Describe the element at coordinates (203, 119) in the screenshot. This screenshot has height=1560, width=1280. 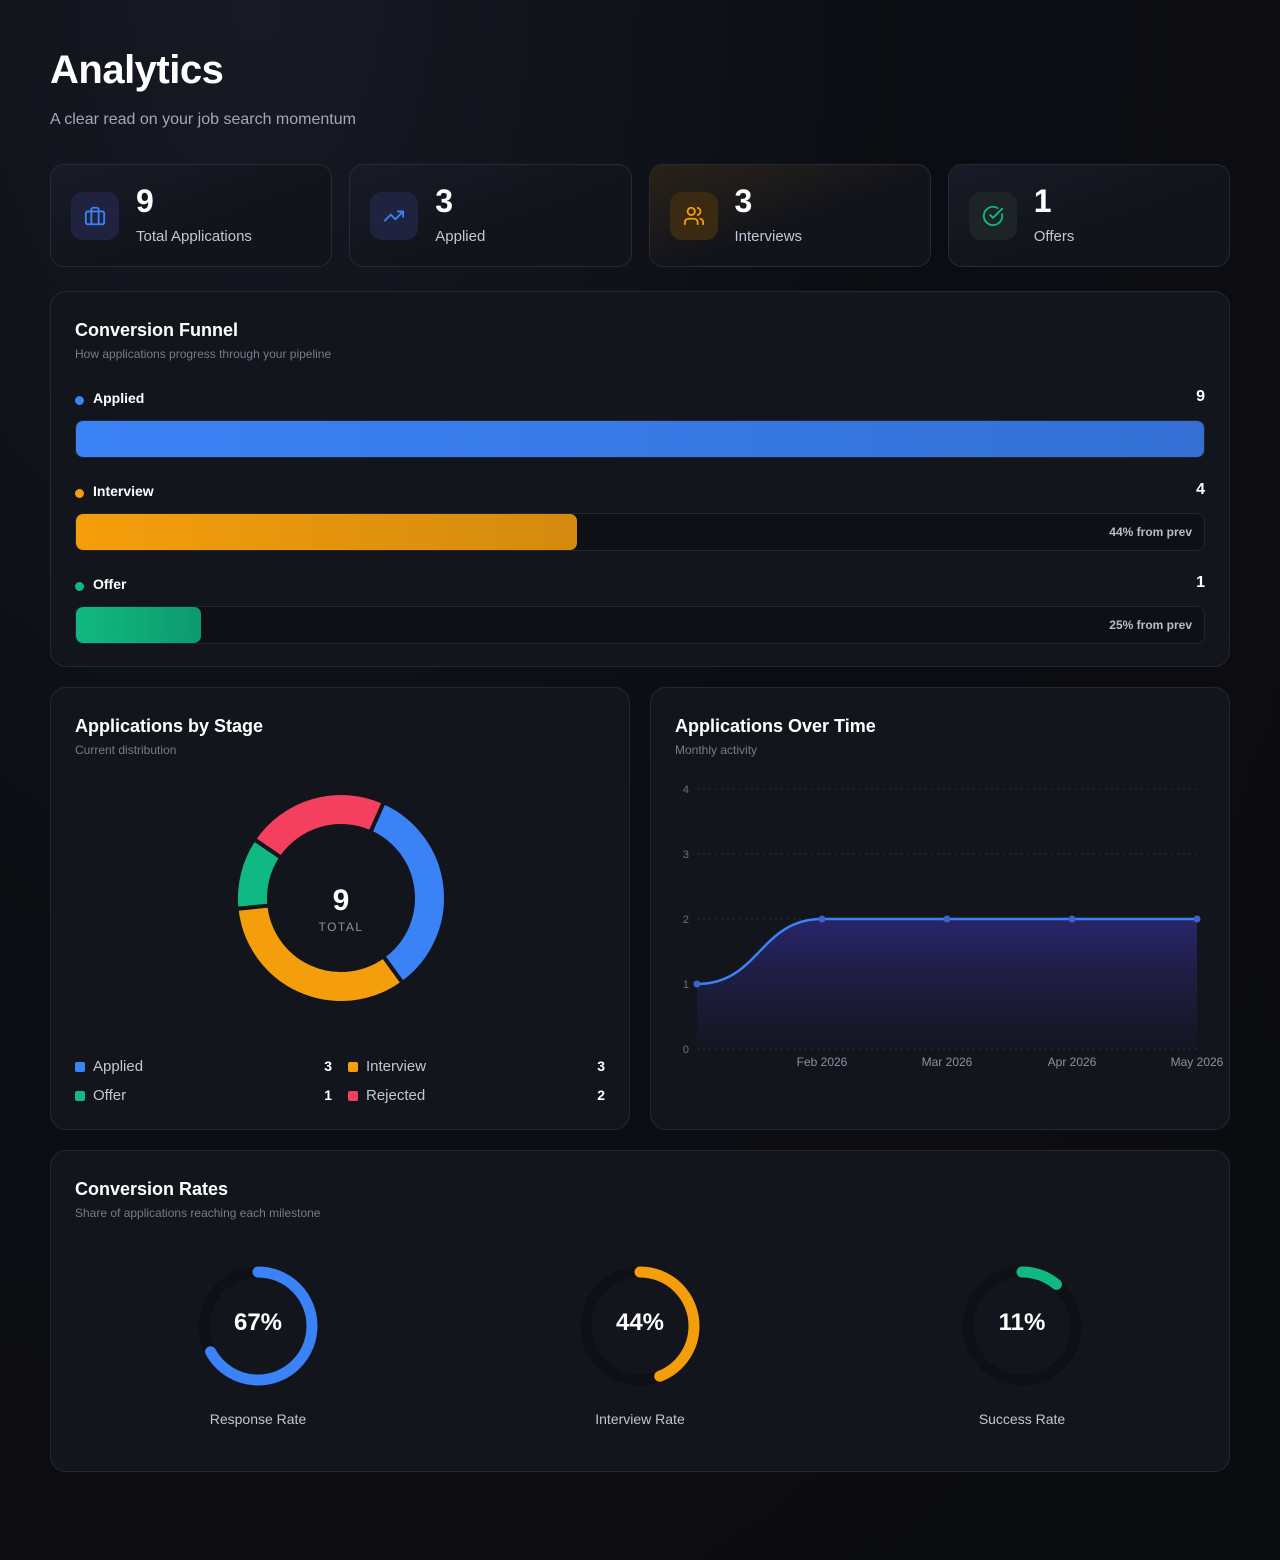
I see `page-subtitle: A clear read on your job search momentum` at that location.